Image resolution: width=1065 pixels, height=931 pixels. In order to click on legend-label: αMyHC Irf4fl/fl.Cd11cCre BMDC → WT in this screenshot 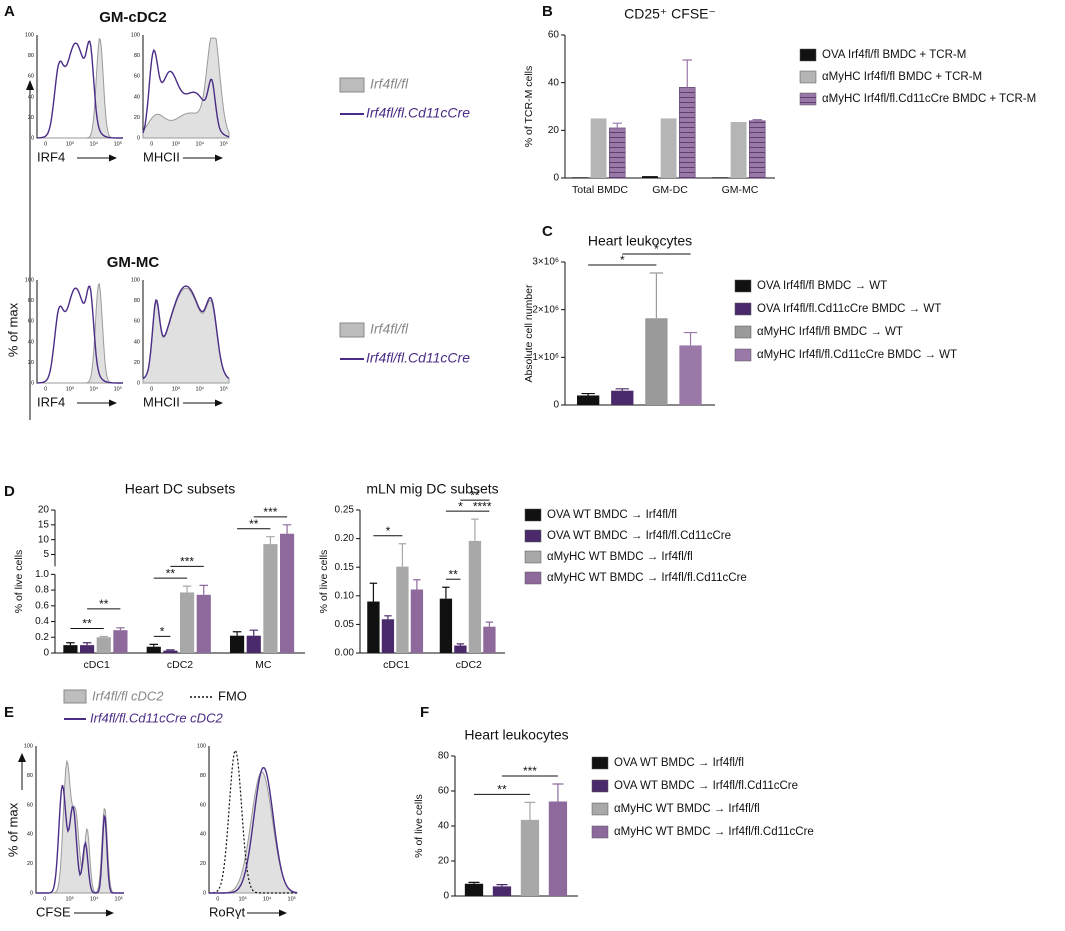, I will do `click(857, 355)`.